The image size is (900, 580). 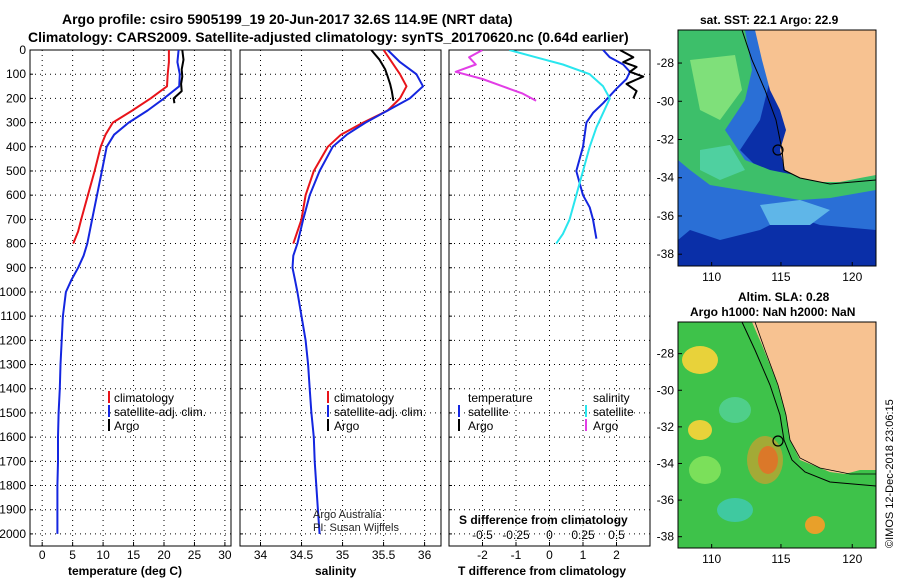 I want to click on sst-map-image, so click(x=777, y=148).